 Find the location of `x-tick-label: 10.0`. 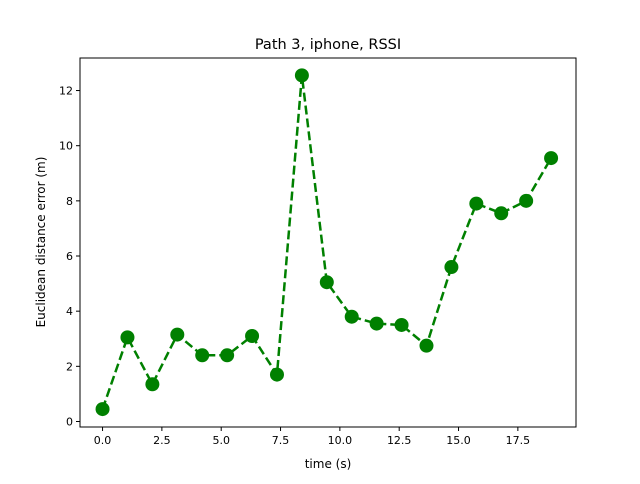

x-tick-label: 10.0 is located at coordinates (340, 440).